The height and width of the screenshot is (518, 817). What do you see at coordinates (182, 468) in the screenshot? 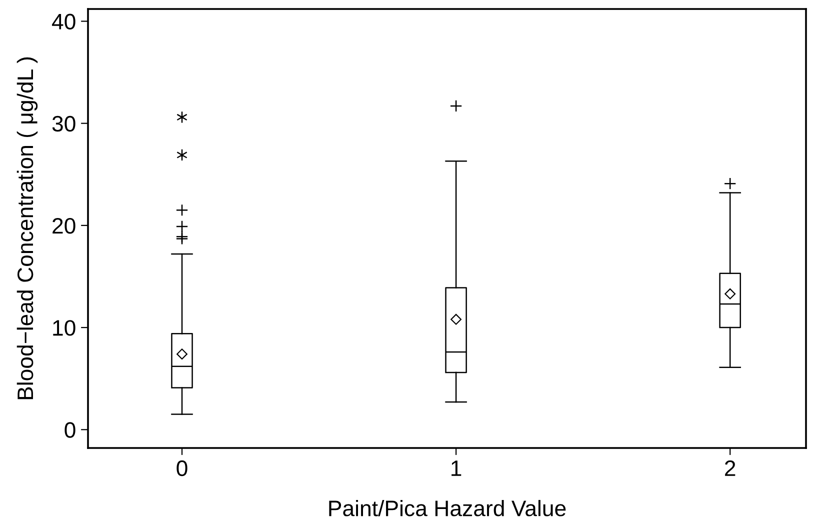
I see `x-tick-label: 0` at bounding box center [182, 468].